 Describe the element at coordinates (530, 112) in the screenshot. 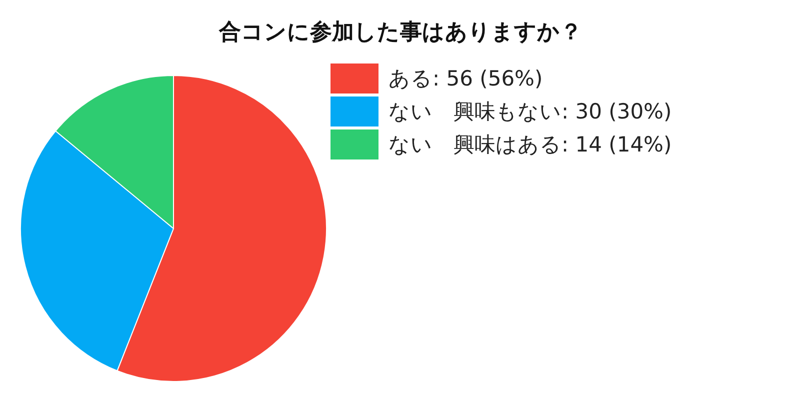

I see `legend-label: ない 興味もない: 30 (30%)` at that location.